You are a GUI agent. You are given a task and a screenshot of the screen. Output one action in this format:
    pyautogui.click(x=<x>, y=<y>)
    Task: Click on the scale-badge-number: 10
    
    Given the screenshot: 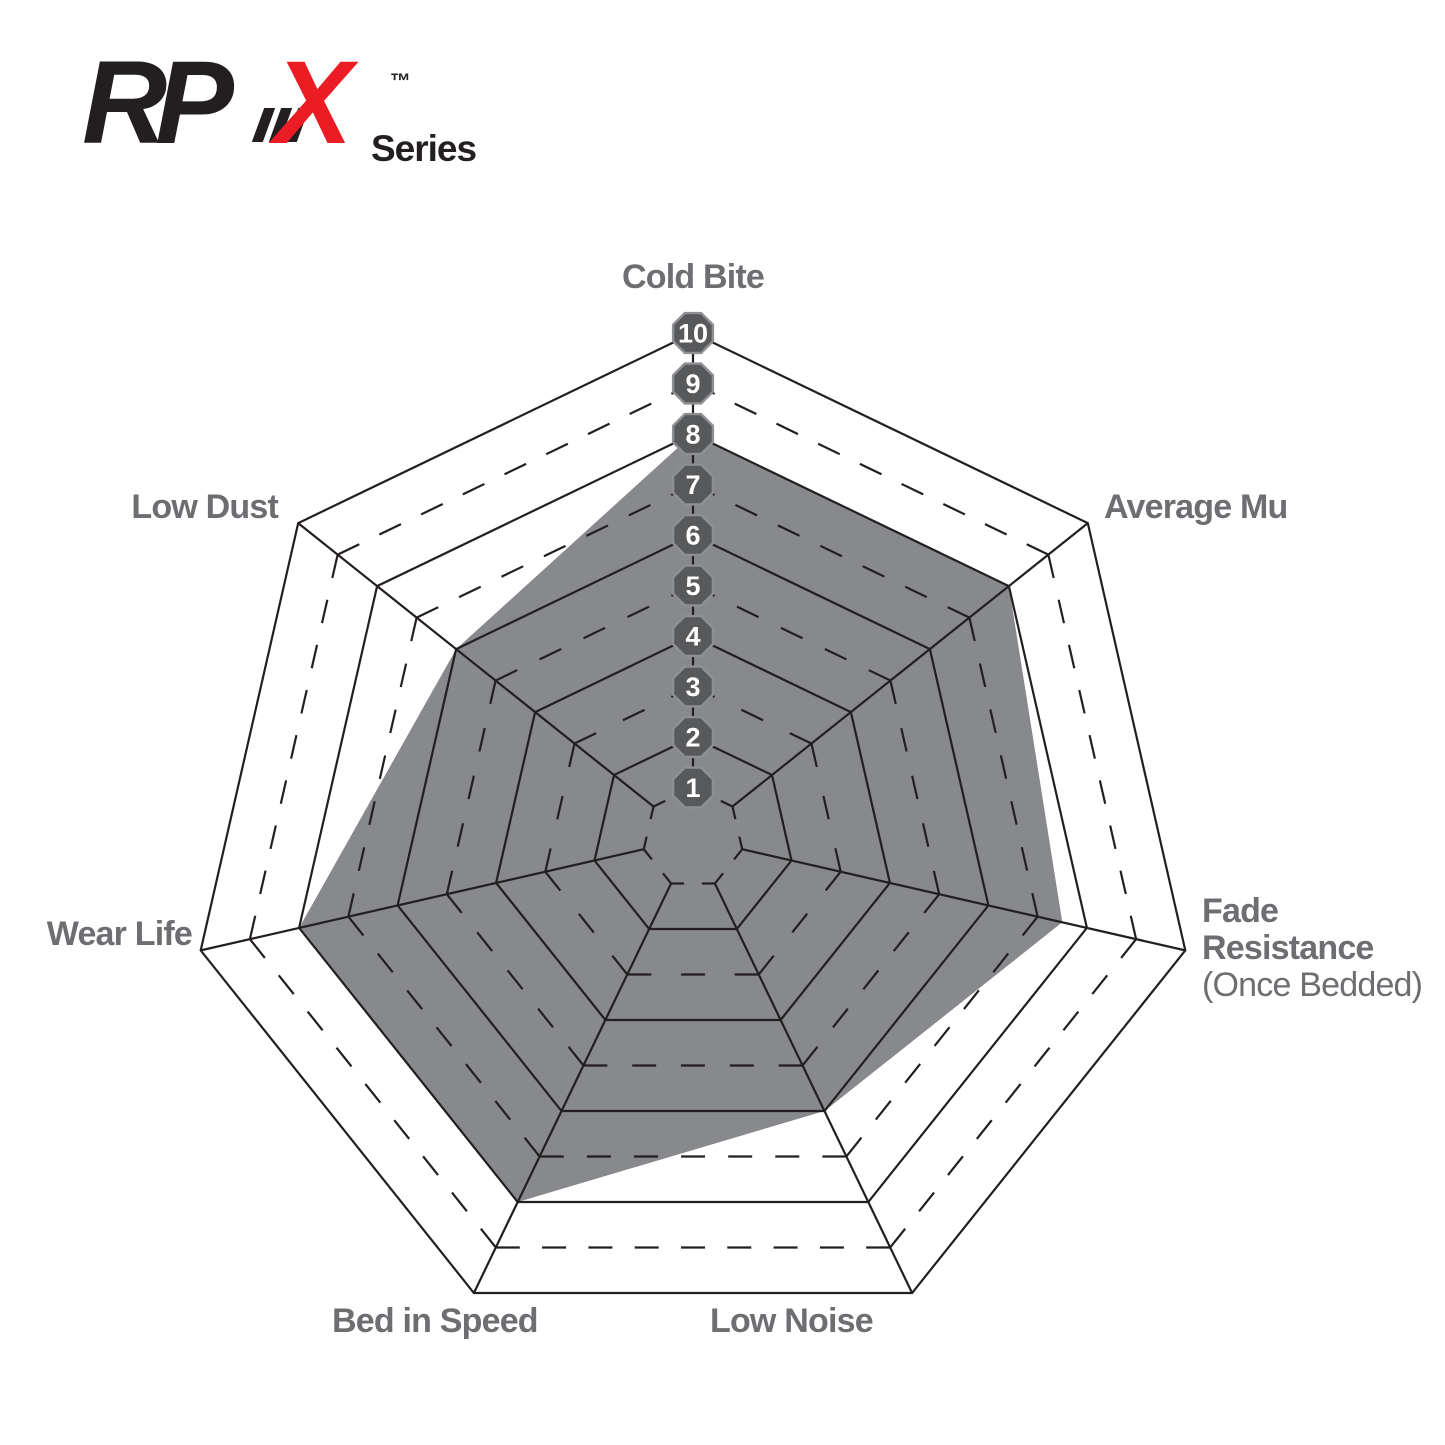 What is the action you would take?
    pyautogui.click(x=693, y=334)
    